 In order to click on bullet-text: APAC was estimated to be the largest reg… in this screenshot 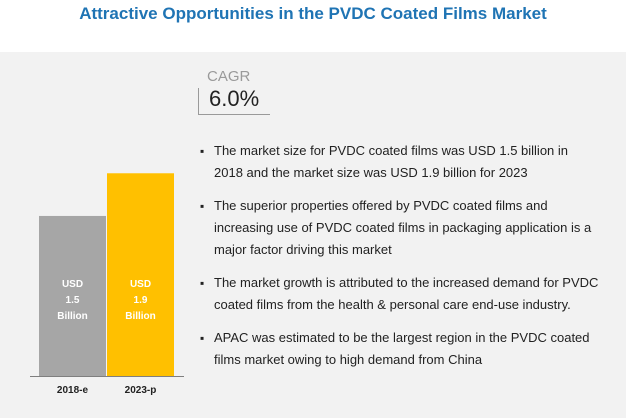, I will do `click(402, 348)`.